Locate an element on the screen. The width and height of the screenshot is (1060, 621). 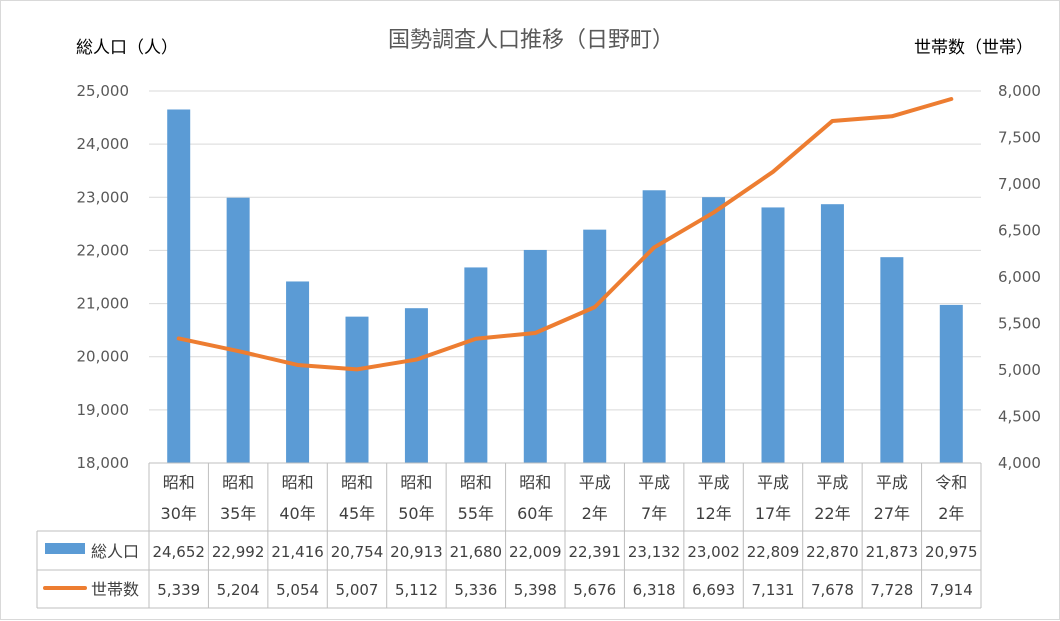
left-tick-label: 23,000 is located at coordinates (103, 197).